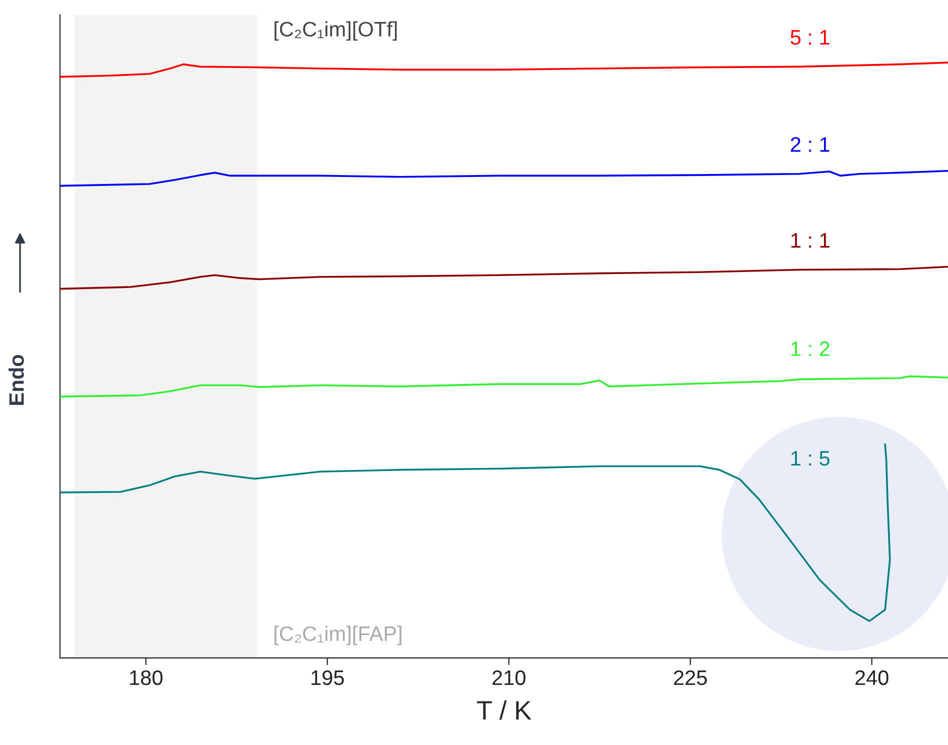  What do you see at coordinates (810, 240) in the screenshot?
I see `series-label: 1` at bounding box center [810, 240].